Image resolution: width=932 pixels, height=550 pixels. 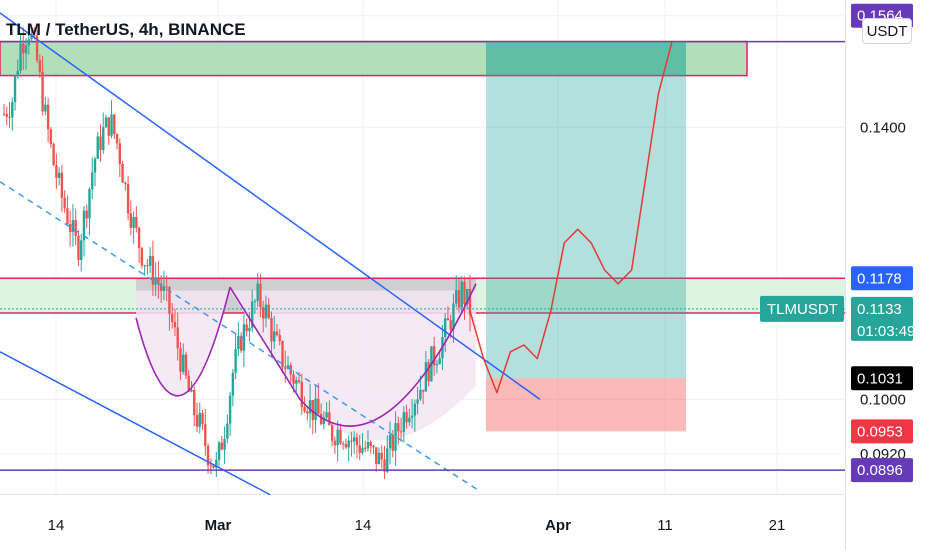 I want to click on currency-button: USDT, so click(x=887, y=31).